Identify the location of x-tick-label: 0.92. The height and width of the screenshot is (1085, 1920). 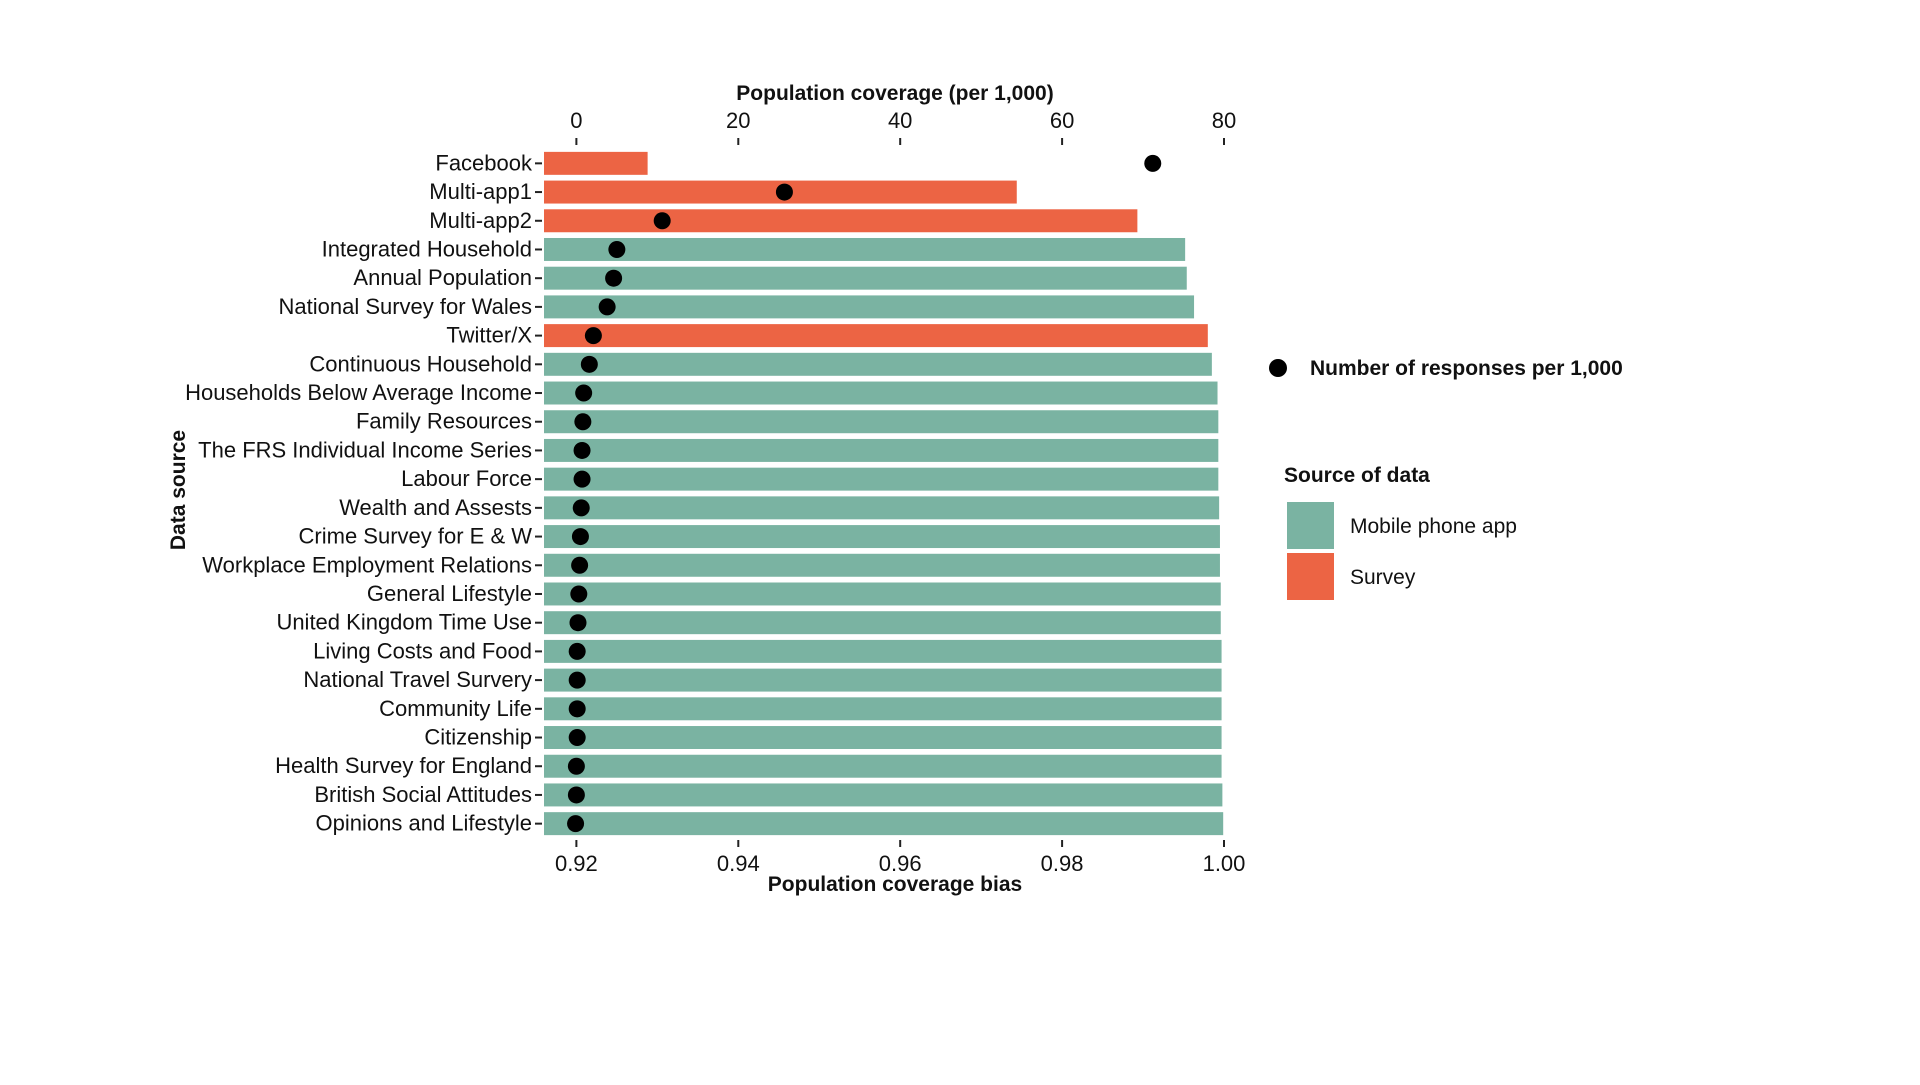
(576, 863).